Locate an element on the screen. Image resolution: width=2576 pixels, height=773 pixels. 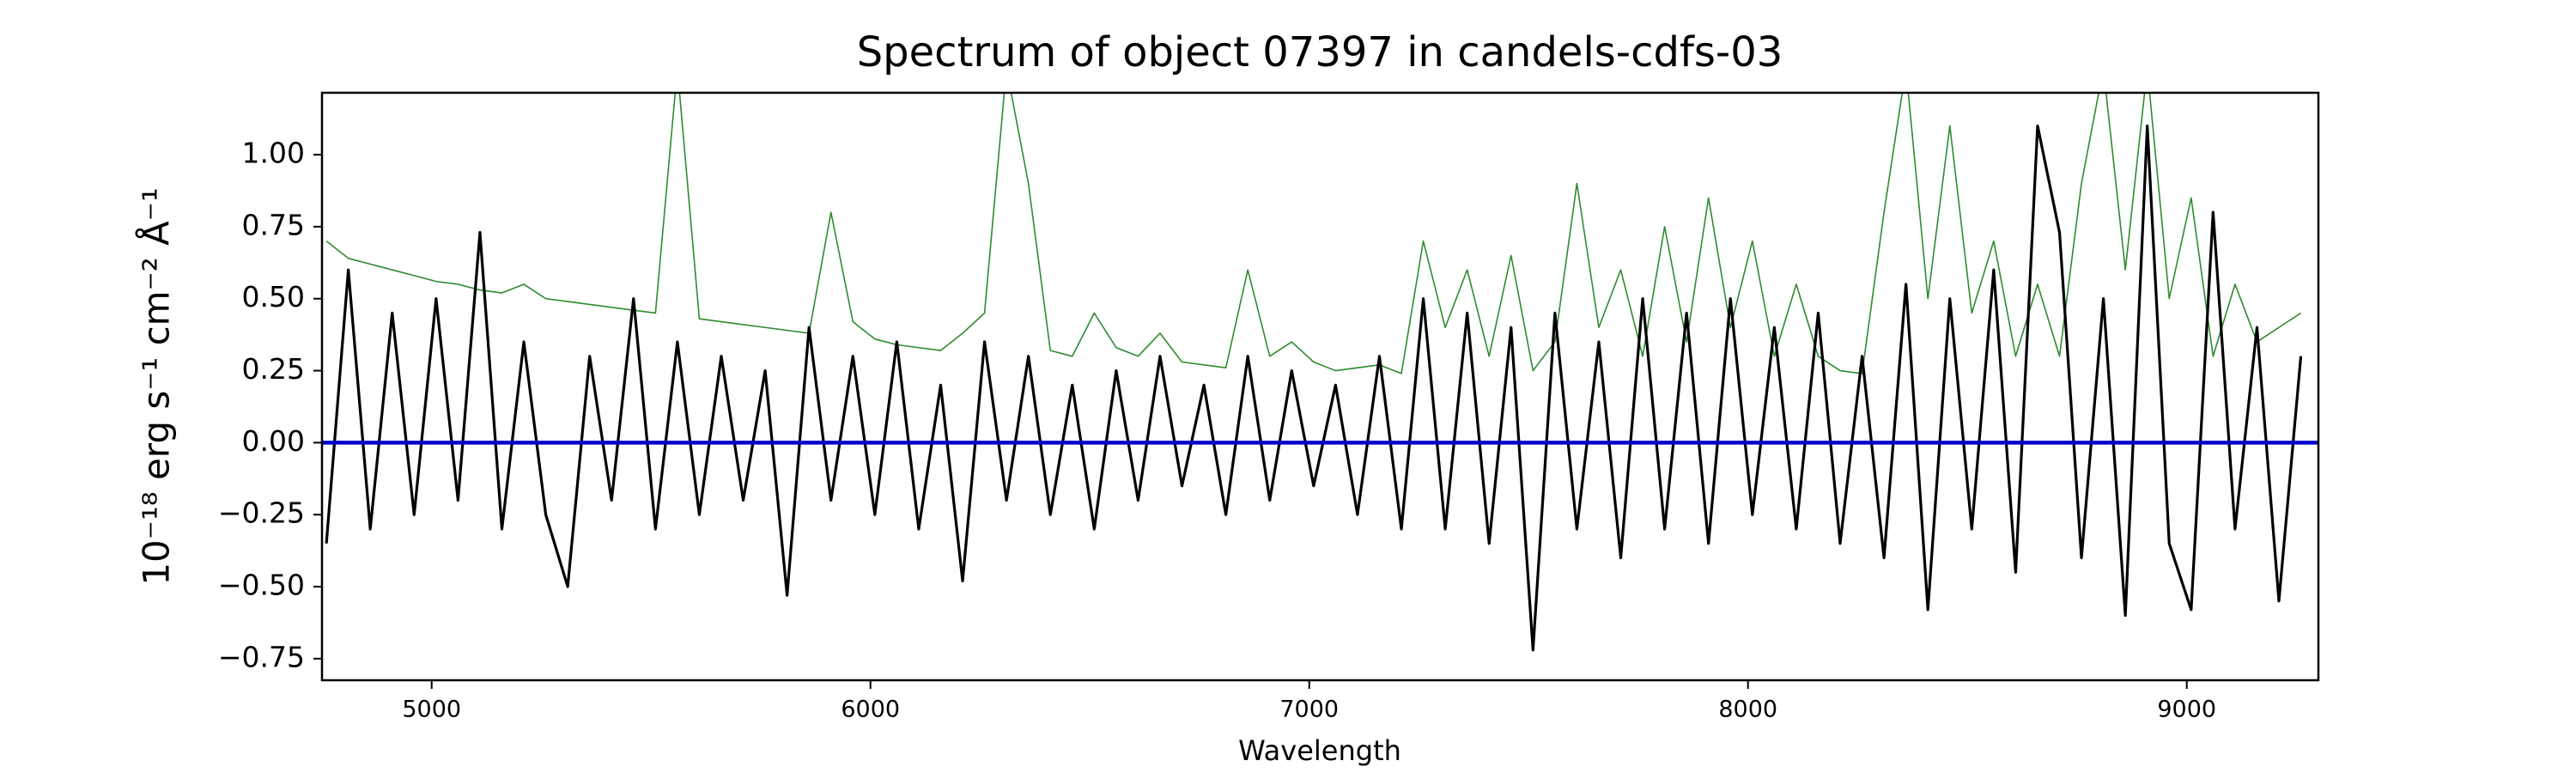
x-tick-label: 9000 is located at coordinates (2186, 710).